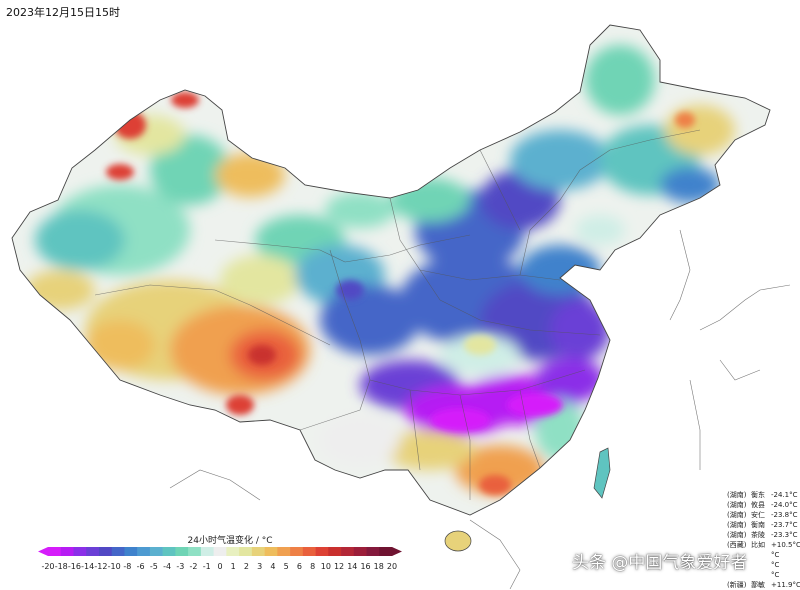  What do you see at coordinates (758, 535) in the screenshot?
I see `station-name: 茶陵` at bounding box center [758, 535].